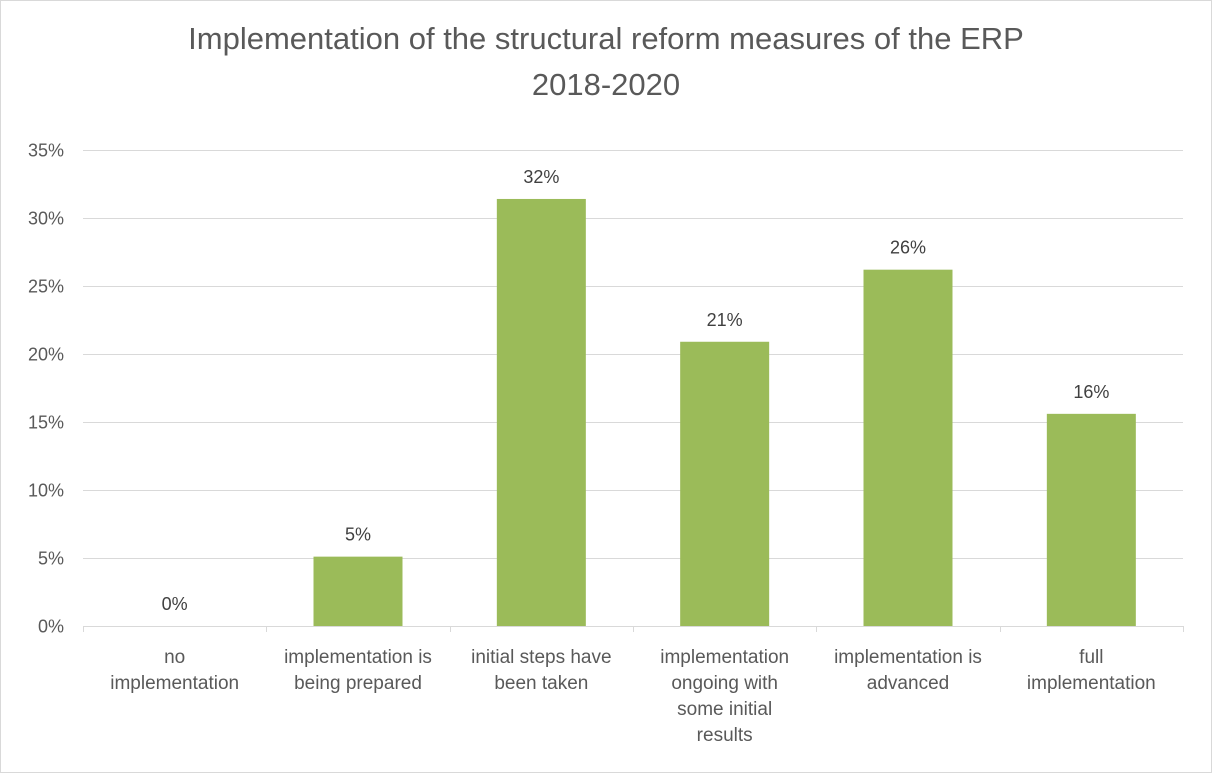 The width and height of the screenshot is (1212, 773). I want to click on y-tick-label: 10%, so click(46, 491).